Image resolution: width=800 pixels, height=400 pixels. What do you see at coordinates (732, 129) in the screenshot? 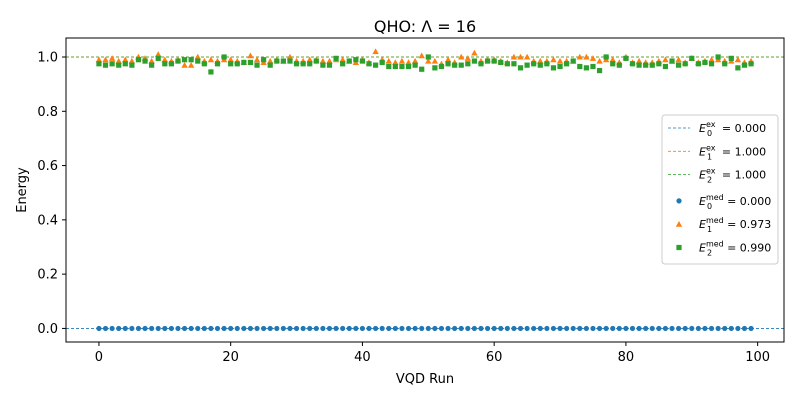
I see `legend-label: Eex 0 = 0.000` at bounding box center [732, 129].